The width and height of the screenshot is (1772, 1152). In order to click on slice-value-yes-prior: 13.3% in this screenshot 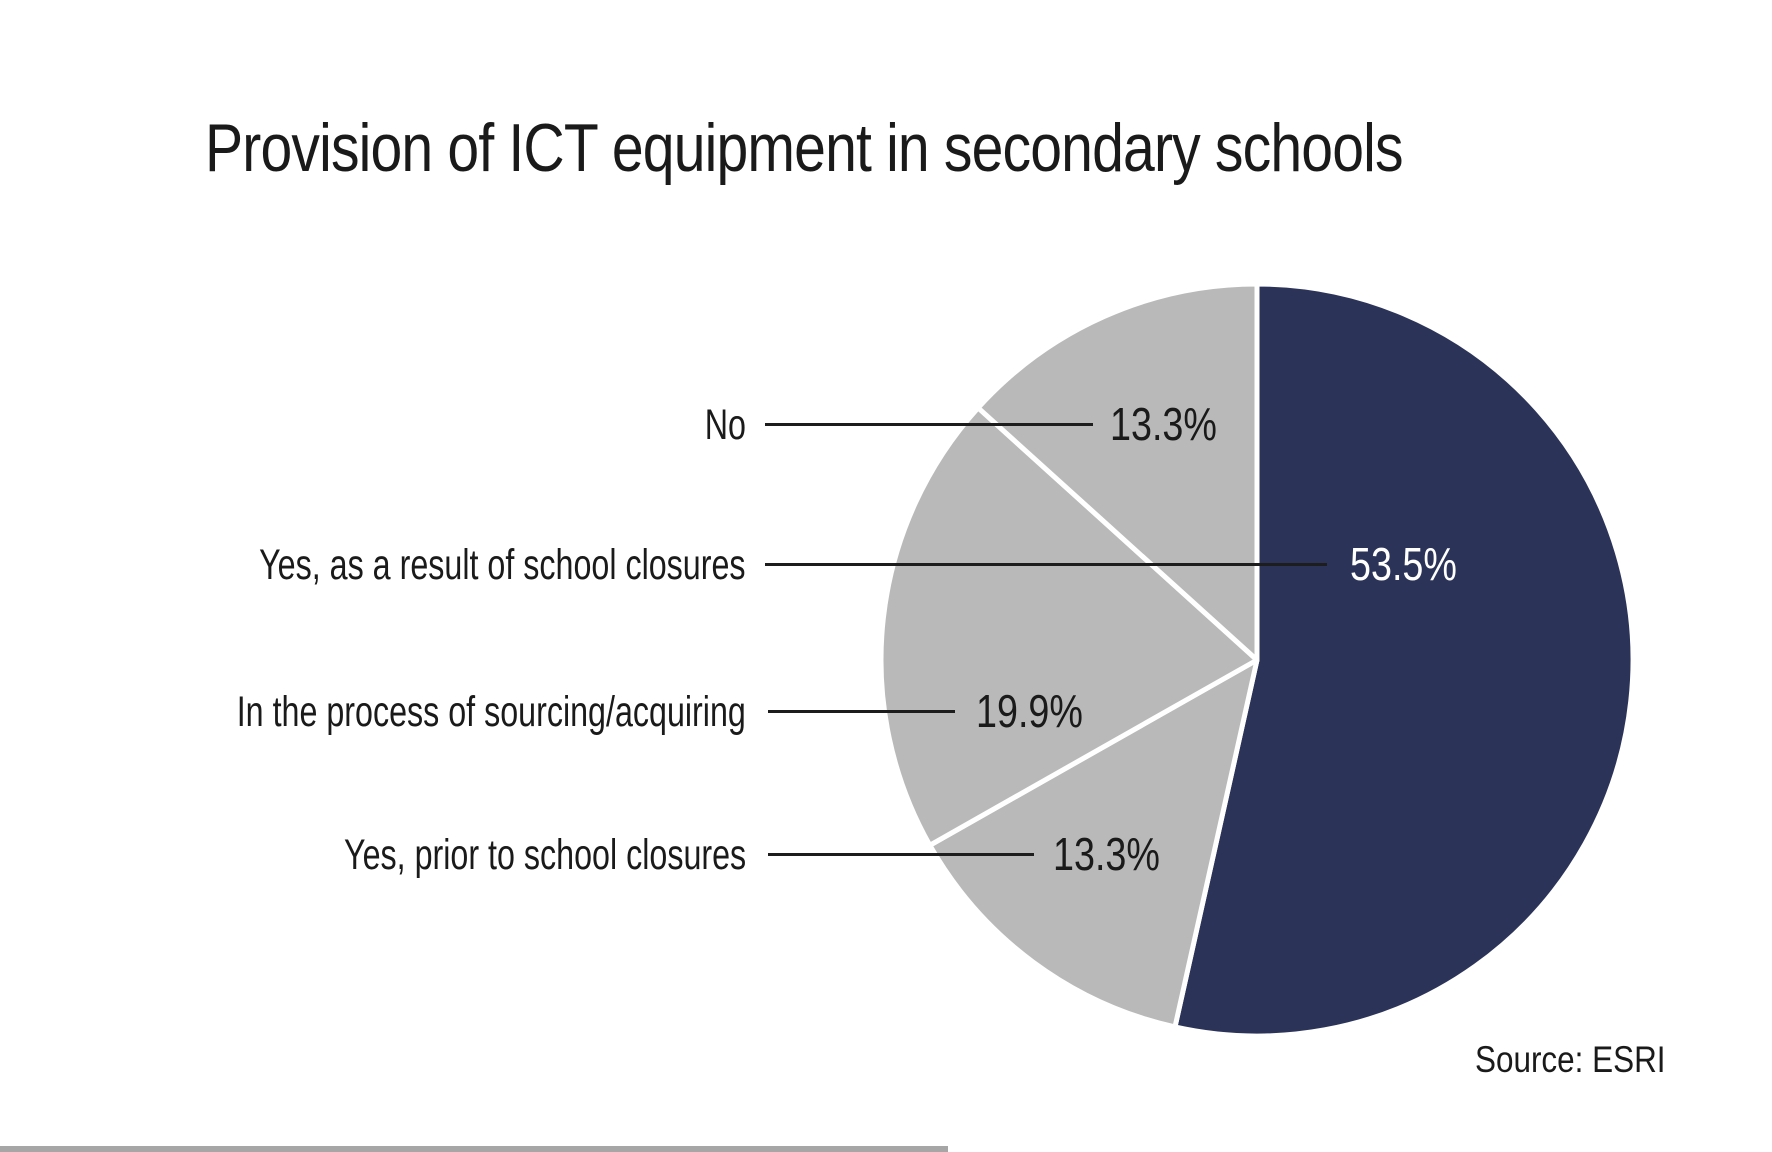, I will do `click(1106, 854)`.